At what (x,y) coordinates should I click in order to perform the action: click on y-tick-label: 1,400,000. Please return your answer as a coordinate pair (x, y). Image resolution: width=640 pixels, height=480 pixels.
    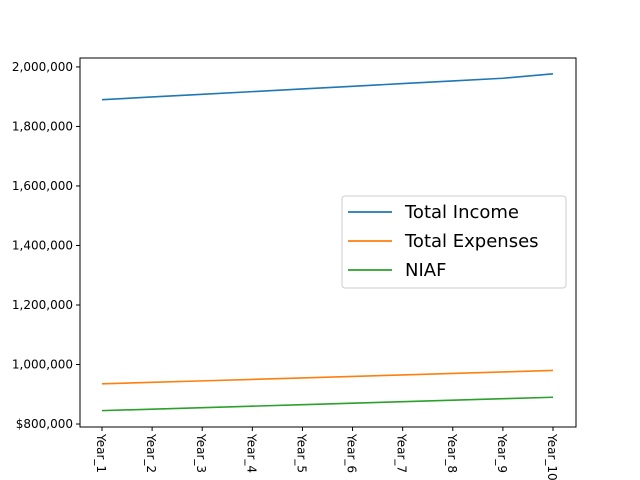
    Looking at the image, I should click on (42, 245).